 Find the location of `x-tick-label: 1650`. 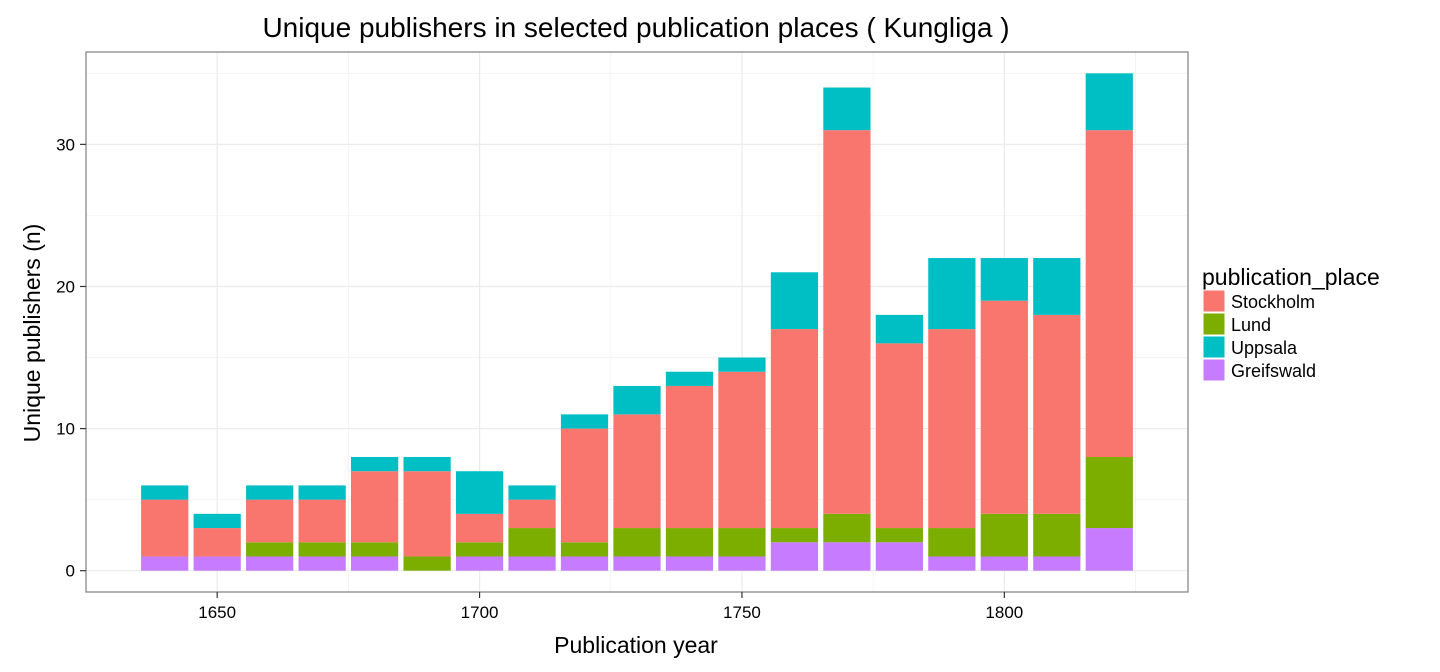

x-tick-label: 1650 is located at coordinates (217, 612).